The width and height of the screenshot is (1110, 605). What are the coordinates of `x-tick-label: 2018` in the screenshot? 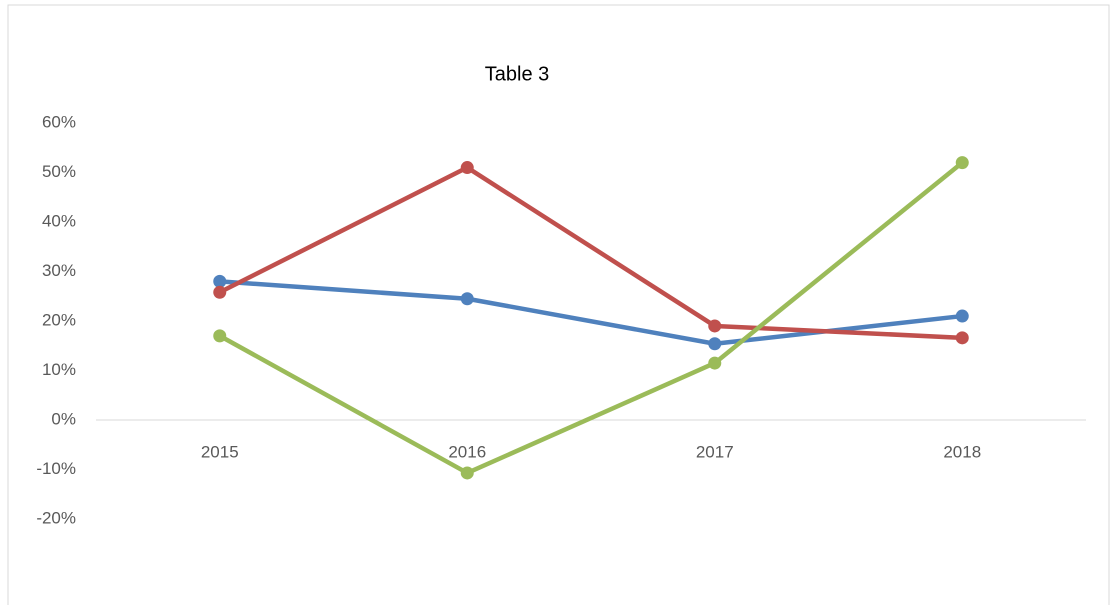 It's located at (962, 451).